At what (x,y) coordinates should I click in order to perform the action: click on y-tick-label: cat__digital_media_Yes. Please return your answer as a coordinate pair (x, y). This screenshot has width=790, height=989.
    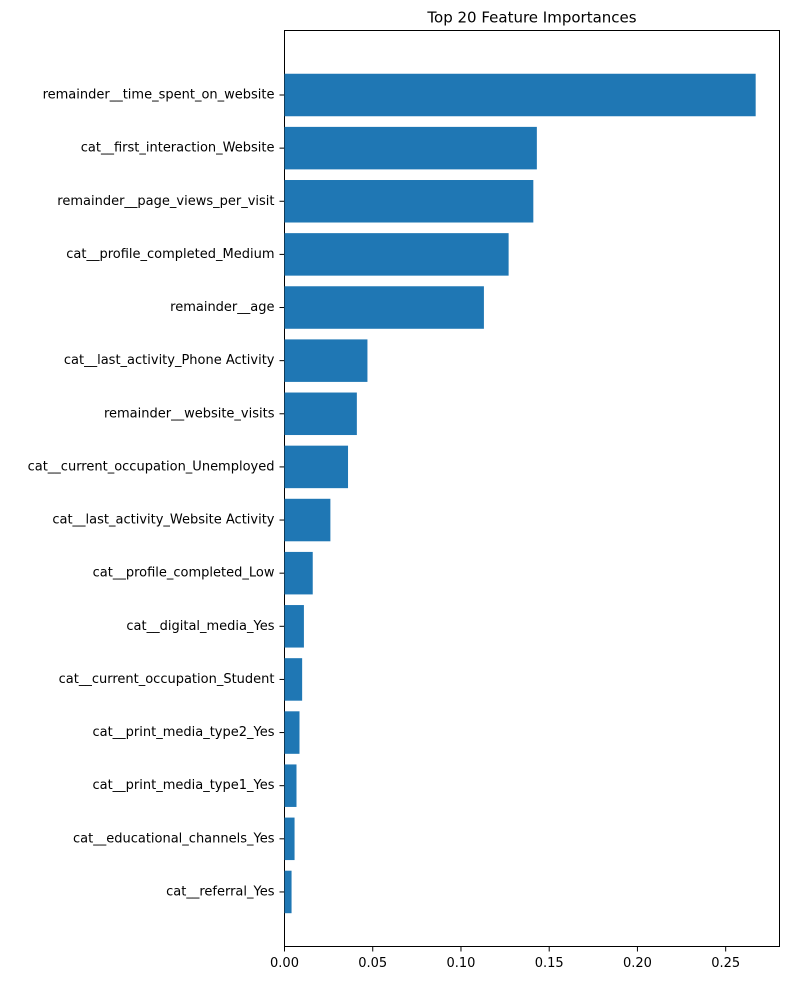
    Looking at the image, I should click on (200, 626).